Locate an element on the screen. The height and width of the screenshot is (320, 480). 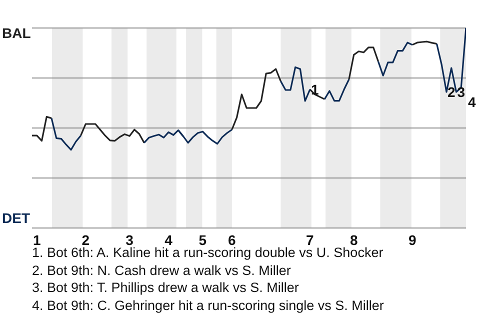
text: 1. Bot 6th: A. Kaline hit a run-scoring double vs U. Shocker is located at coordinates (208, 253).